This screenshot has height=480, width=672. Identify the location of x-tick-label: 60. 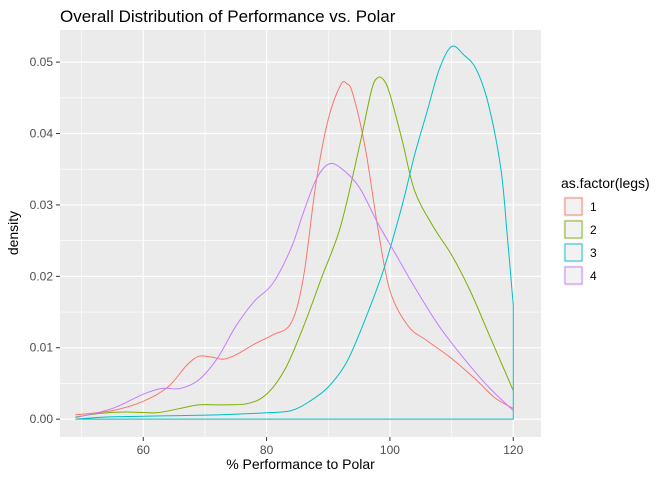
(144, 450).